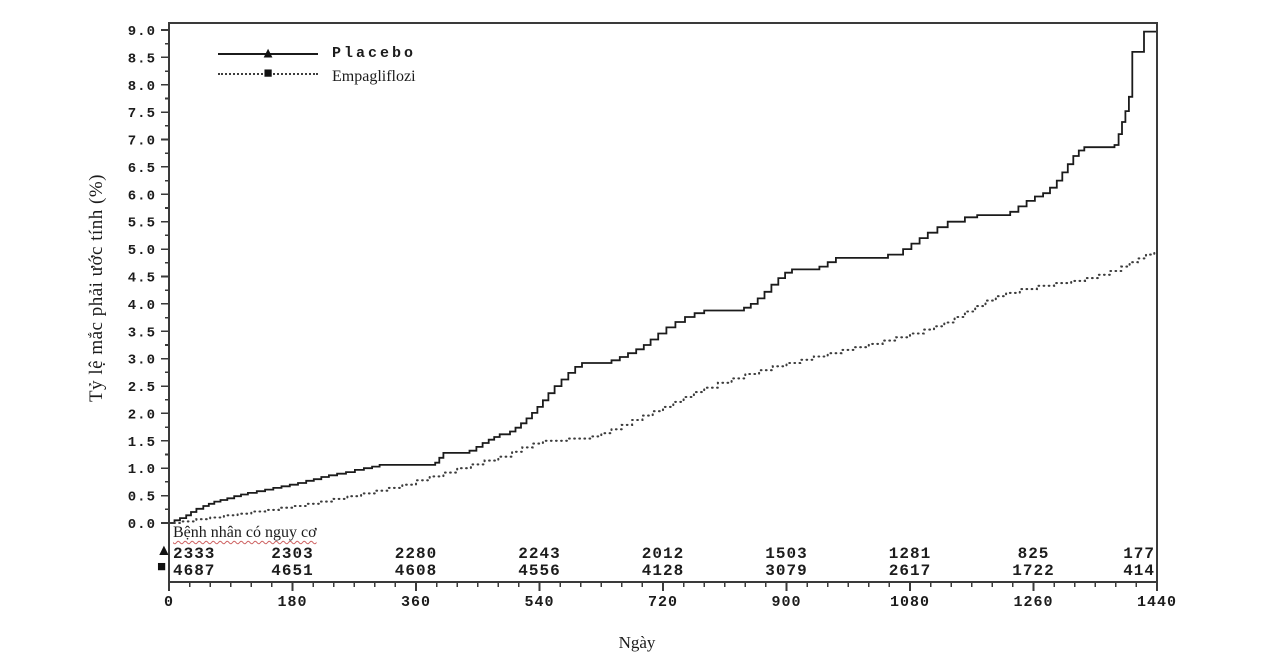  What do you see at coordinates (142, 388) in the screenshot?
I see `y-tick-label: 2.5` at bounding box center [142, 388].